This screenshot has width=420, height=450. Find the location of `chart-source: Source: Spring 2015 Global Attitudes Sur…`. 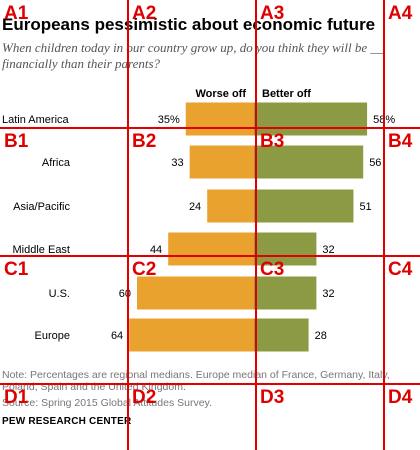

chart-source: Source: Spring 2015 Global Attitudes Sur… is located at coordinates (107, 403).